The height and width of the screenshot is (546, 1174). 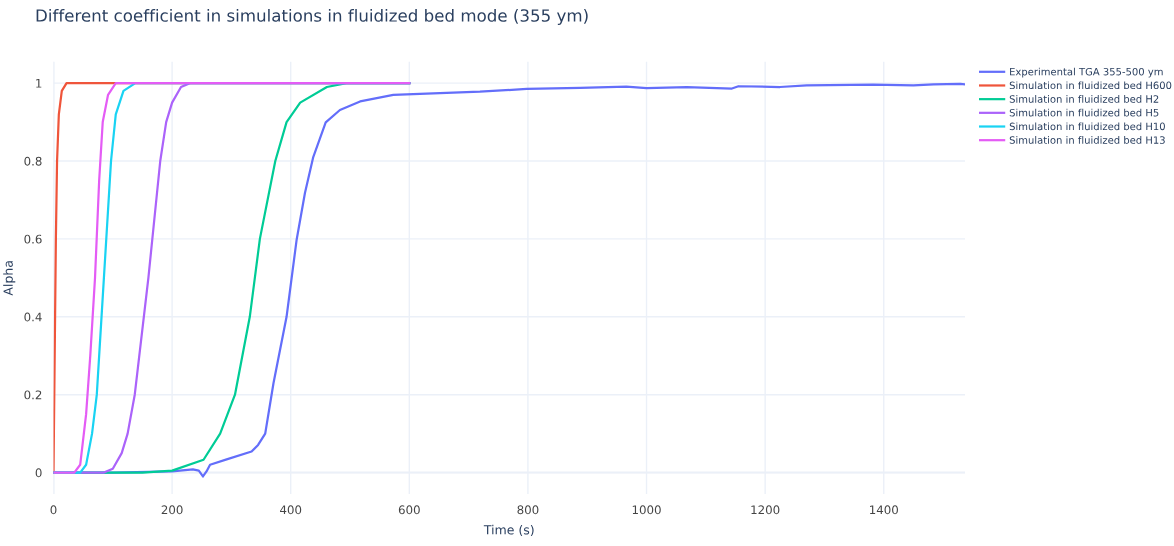 I want to click on legend-label: Simulation in fluidized bed H13, so click(x=1087, y=140).